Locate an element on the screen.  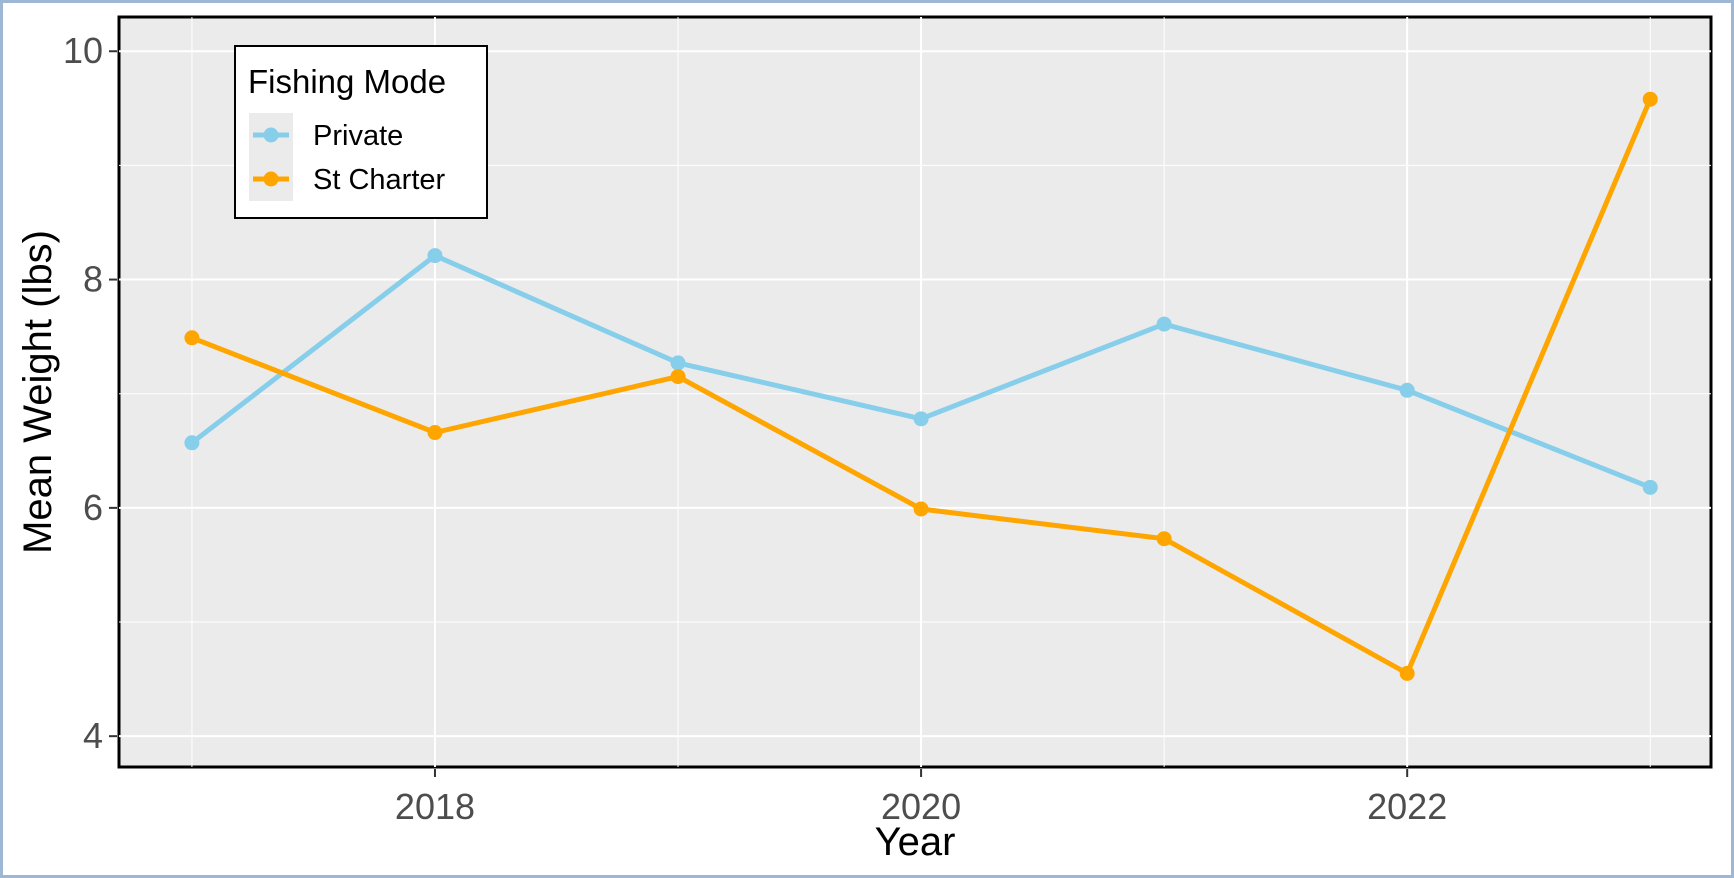
legend-key-point-private is located at coordinates (271, 135).